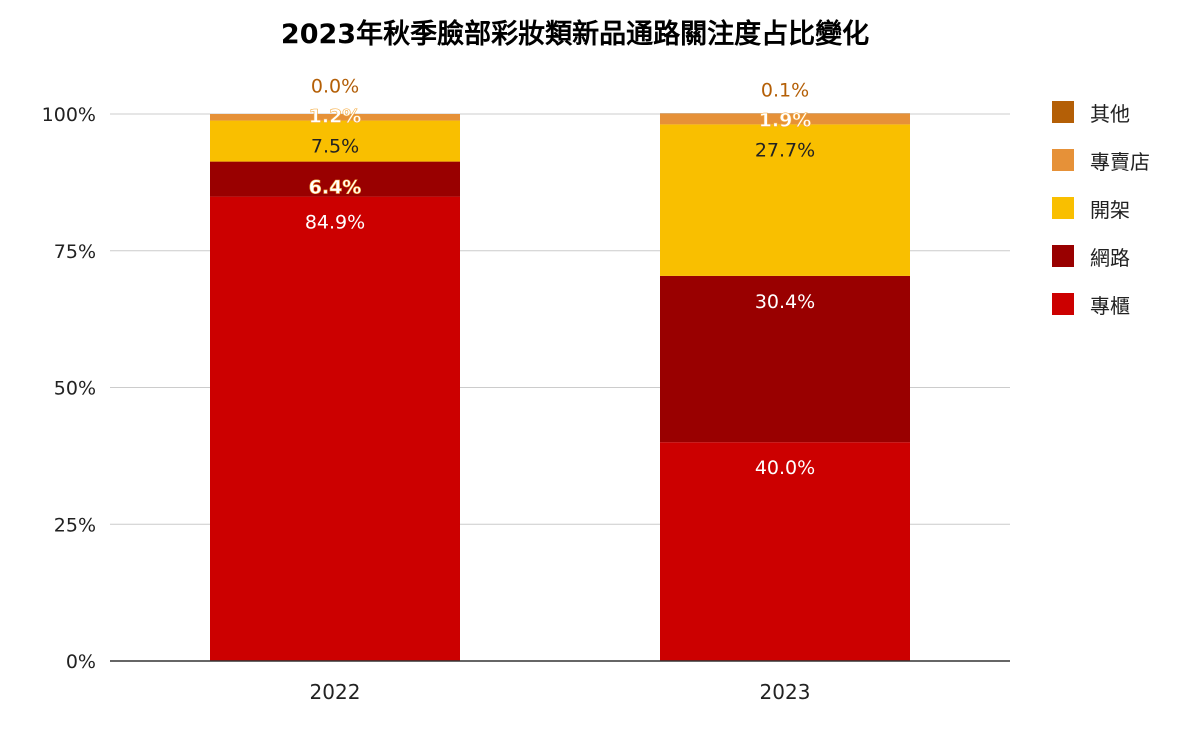  I want to click on data-label: 27.7%, so click(785, 150).